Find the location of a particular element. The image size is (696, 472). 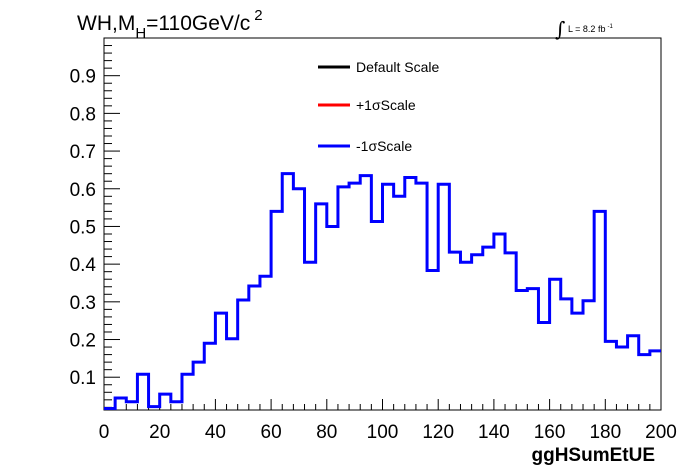

x-tick-label: 80 is located at coordinates (326, 432).